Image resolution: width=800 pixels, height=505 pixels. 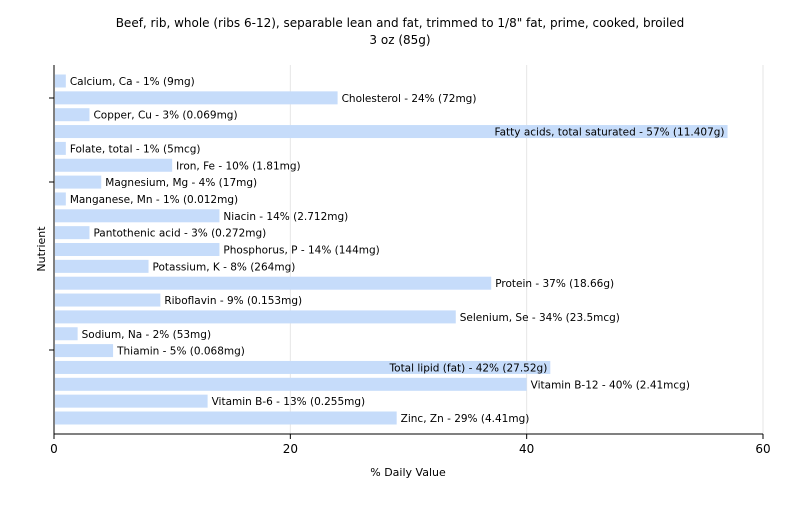 I want to click on bar-label-copper-cu: Copper, Cu - 3% (0.069mg), so click(x=165, y=116).